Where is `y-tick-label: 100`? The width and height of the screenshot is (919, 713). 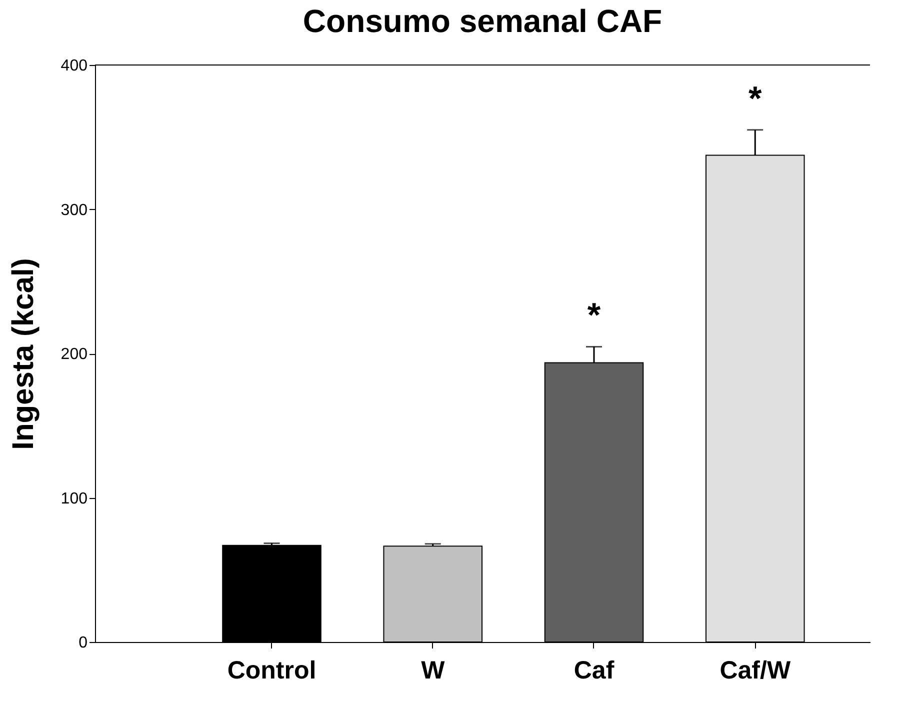 y-tick-label: 100 is located at coordinates (74, 499).